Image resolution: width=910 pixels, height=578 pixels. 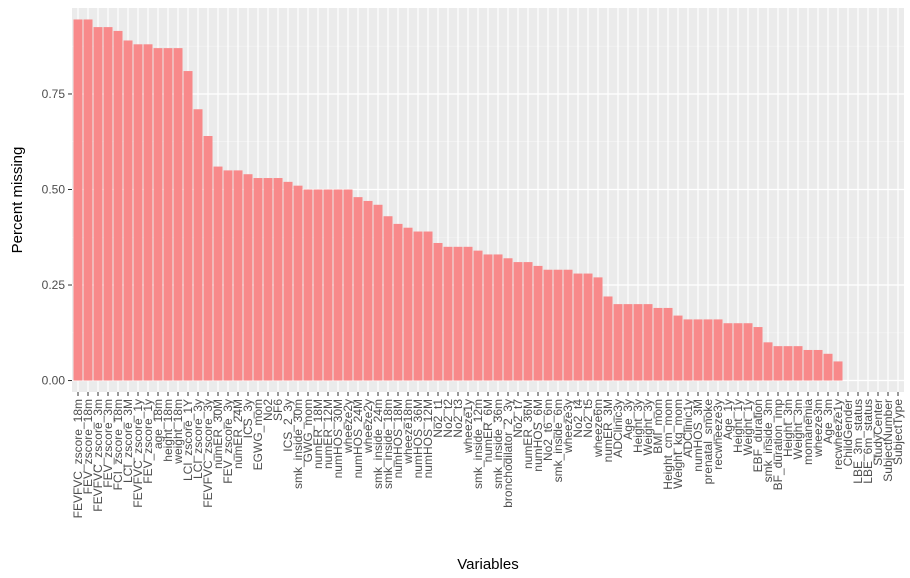 What do you see at coordinates (238, 434) in the screenshot?
I see `x-tick-label: numER_24M` at bounding box center [238, 434].